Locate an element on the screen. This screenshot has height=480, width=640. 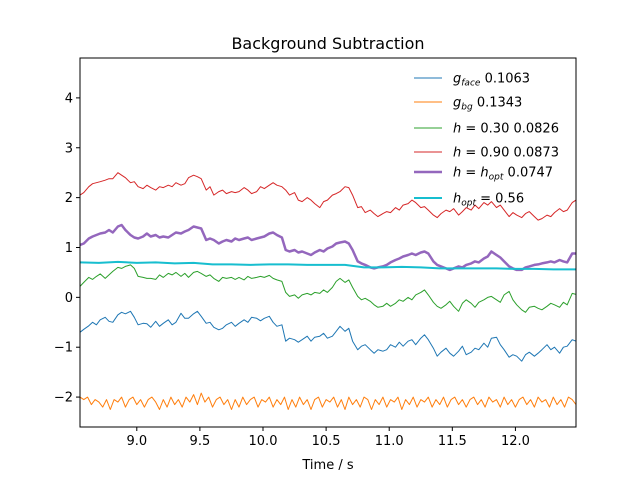
legend-label-1: gface 0.1063 is located at coordinates (491, 80).